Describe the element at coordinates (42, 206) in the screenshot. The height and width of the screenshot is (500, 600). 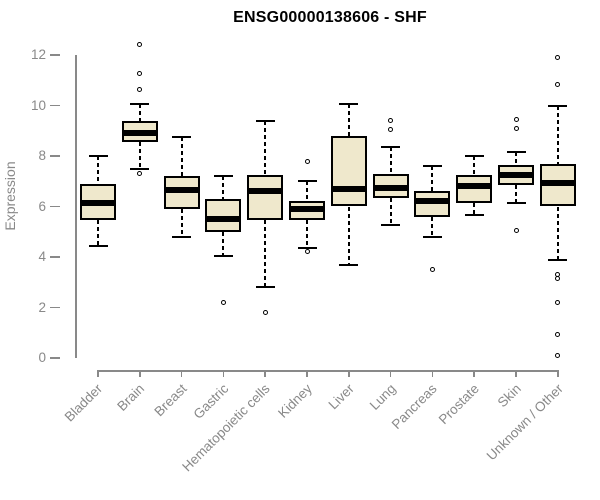
I see `y-tick-label: 6` at that location.